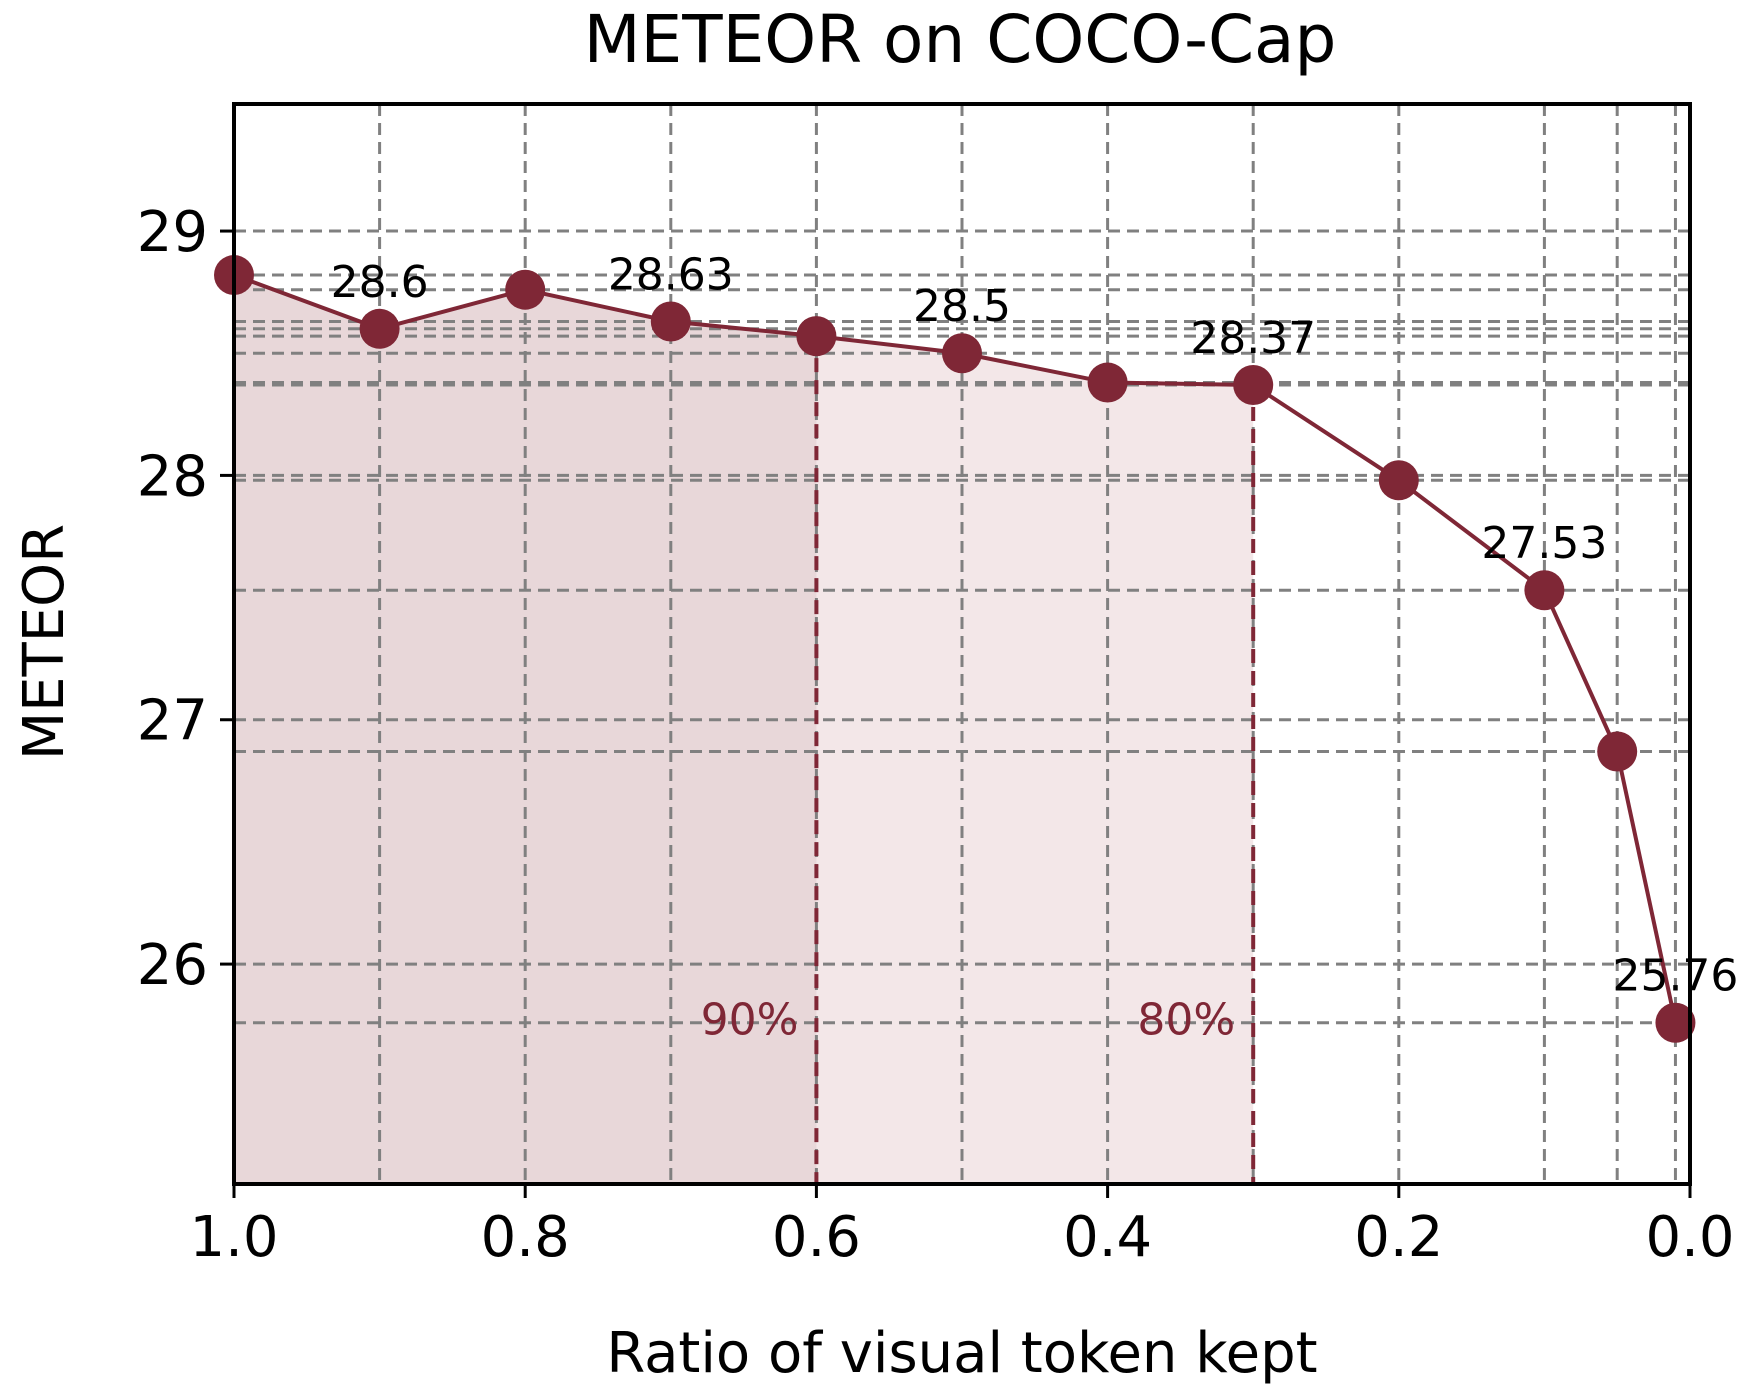 Image resolution: width=1756 pixels, height=1390 pixels. I want to click on data-label: 25.76, so click(1675, 976).